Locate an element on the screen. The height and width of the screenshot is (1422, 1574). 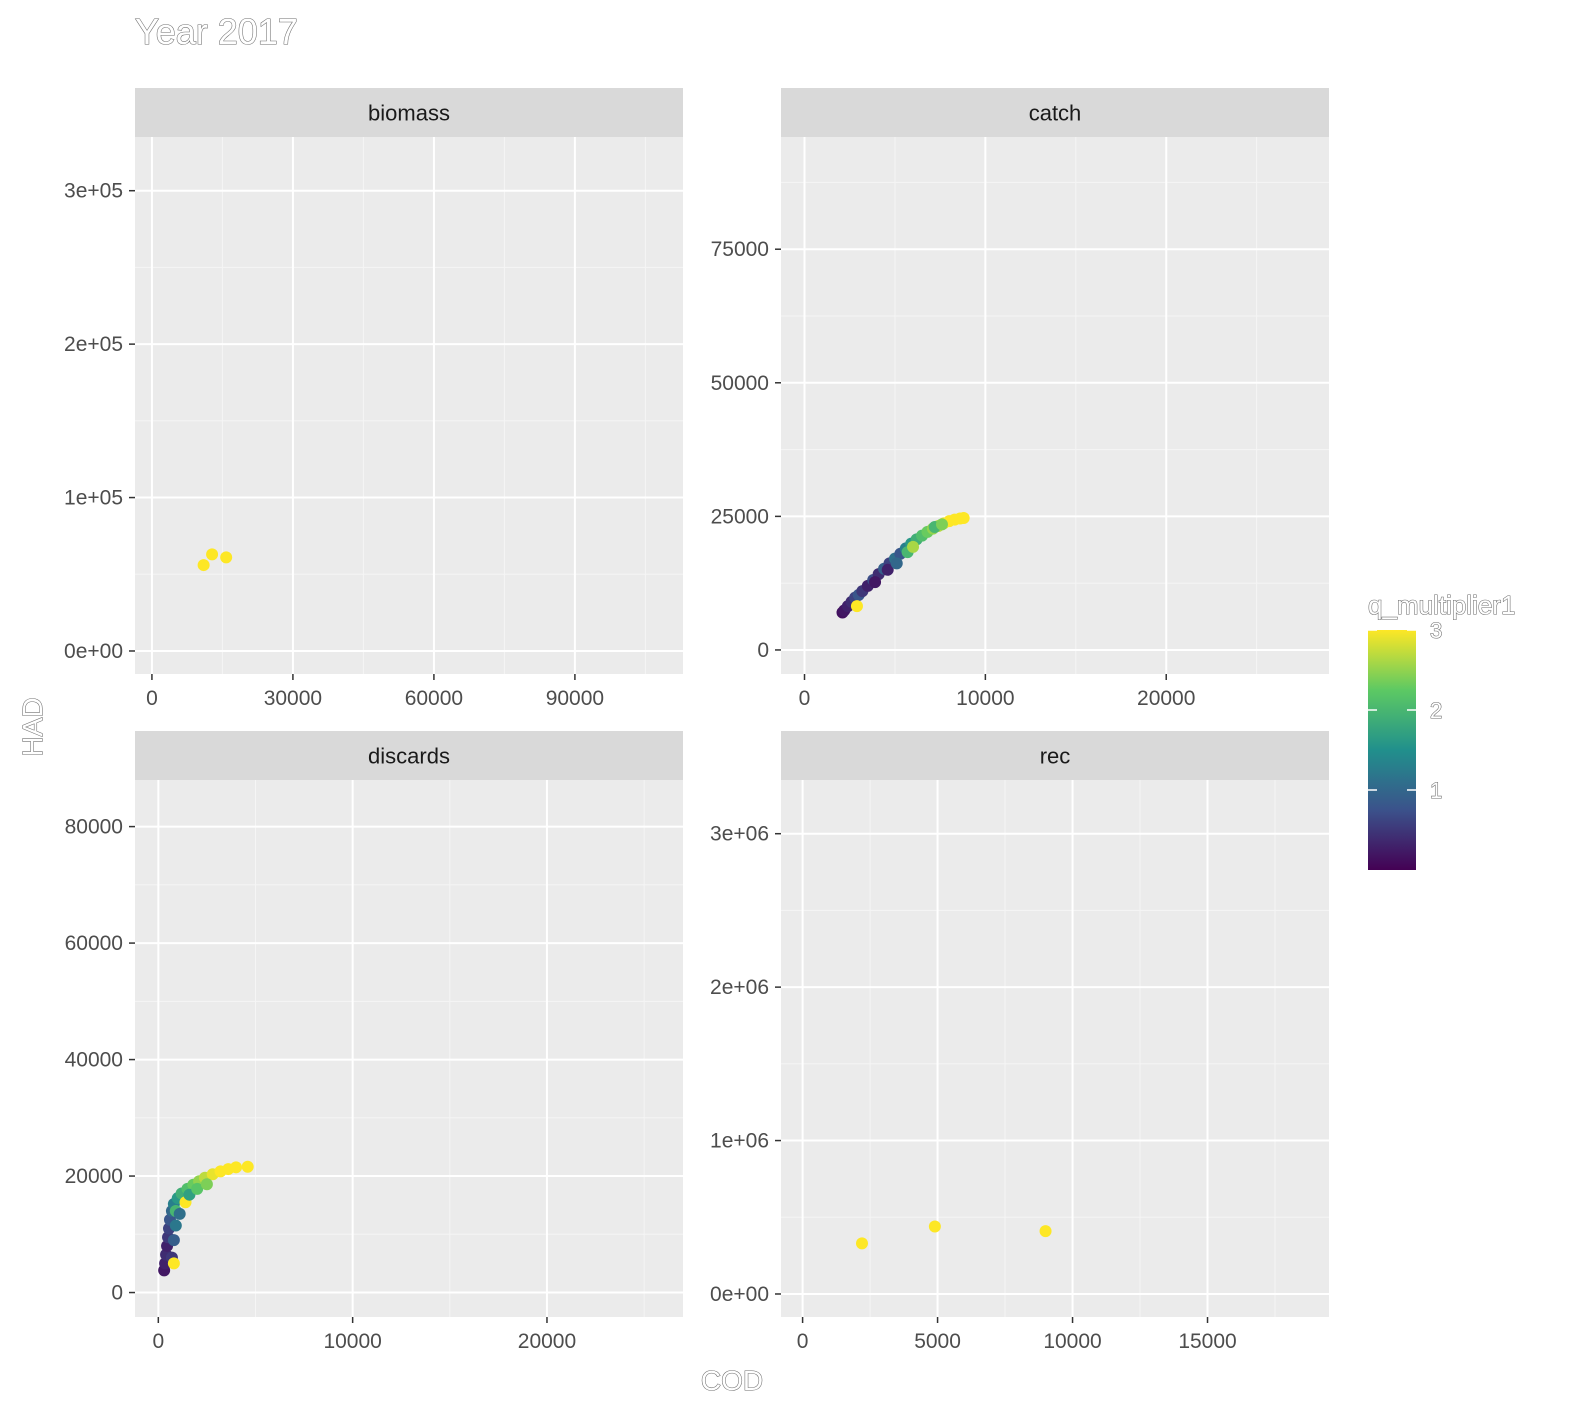
y-tick-label: 40000 is located at coordinates (94, 1060).